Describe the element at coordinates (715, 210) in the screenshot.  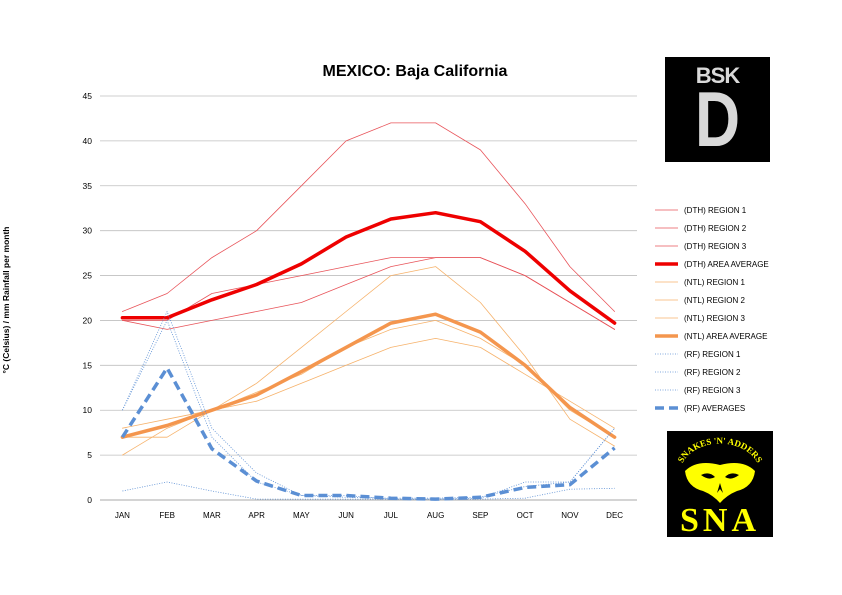
I see `legend-label: (DTH) REGION 1` at that location.